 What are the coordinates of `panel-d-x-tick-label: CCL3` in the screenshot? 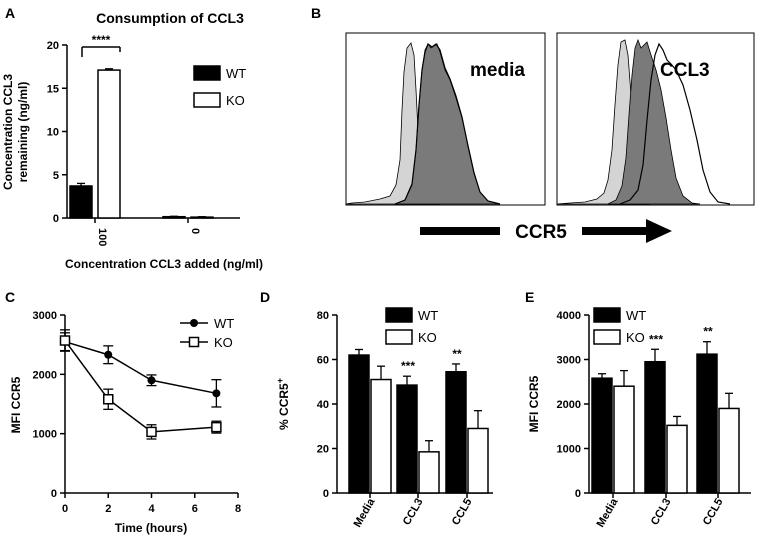 It's located at (413, 512).